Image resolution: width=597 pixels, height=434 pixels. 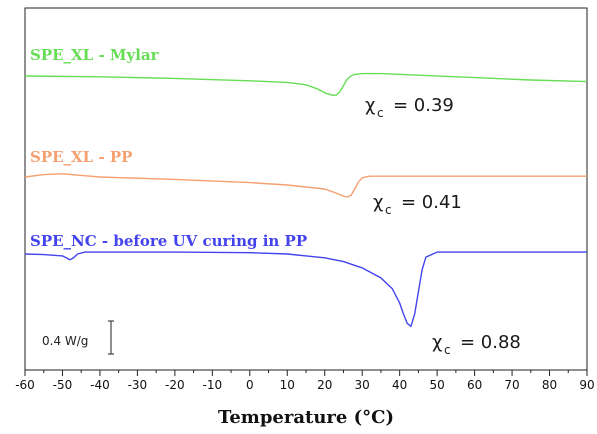 I want to click on x-tick-label: 60, so click(x=474, y=385).